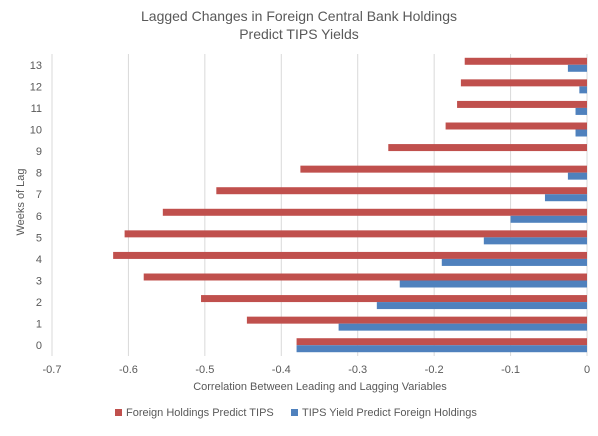 The image size is (598, 436). What do you see at coordinates (434, 370) in the screenshot?
I see `x-tick-label: -0.2` at bounding box center [434, 370].